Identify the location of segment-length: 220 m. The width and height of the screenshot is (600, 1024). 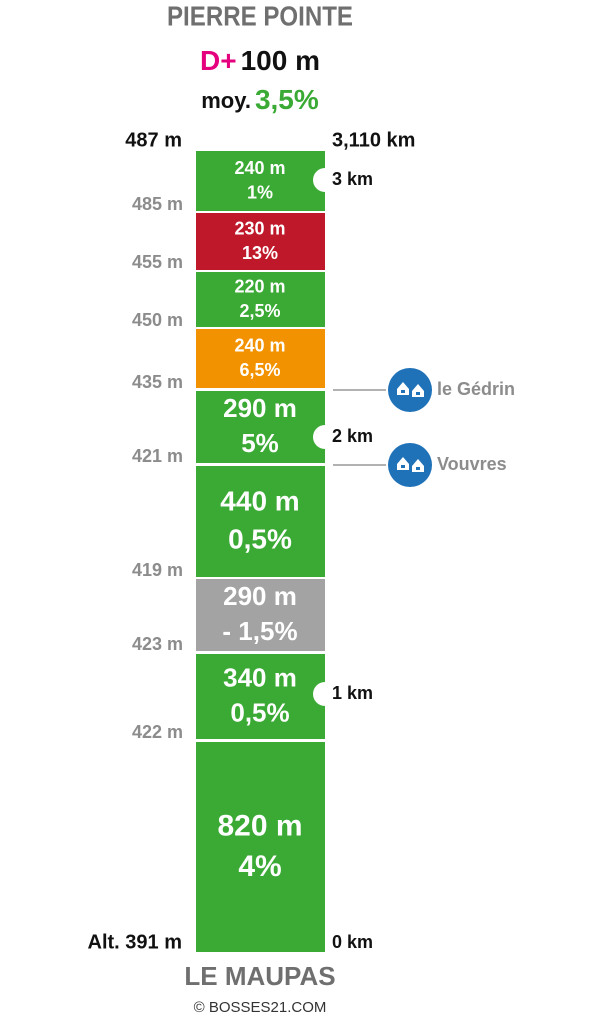
(259, 287).